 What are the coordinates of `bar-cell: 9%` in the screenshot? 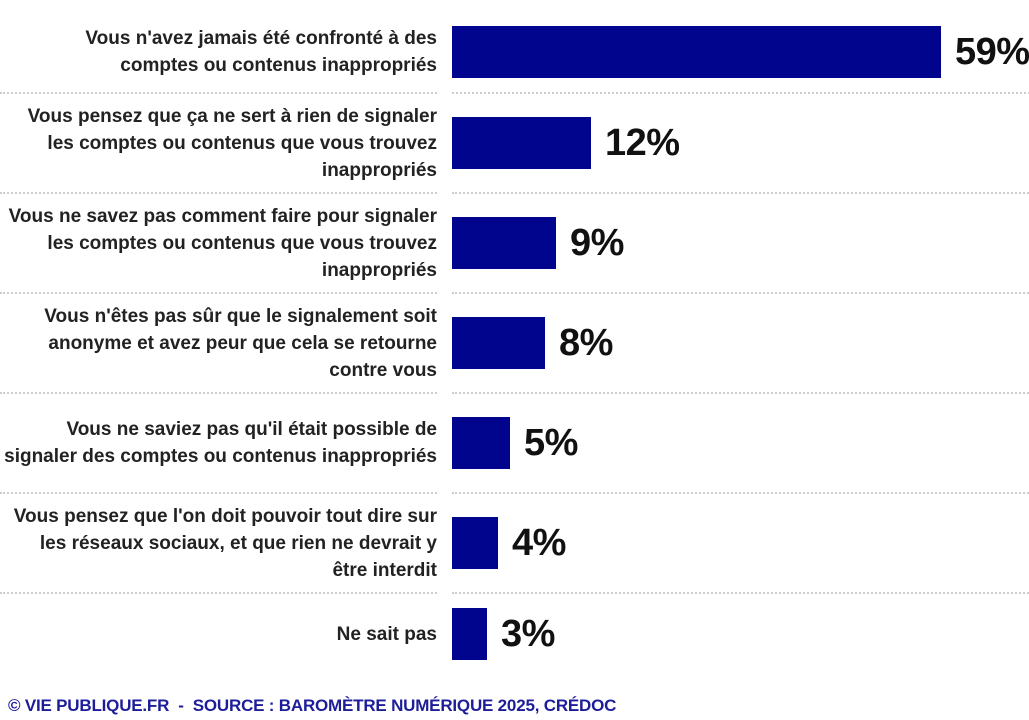 It's located at (740, 244).